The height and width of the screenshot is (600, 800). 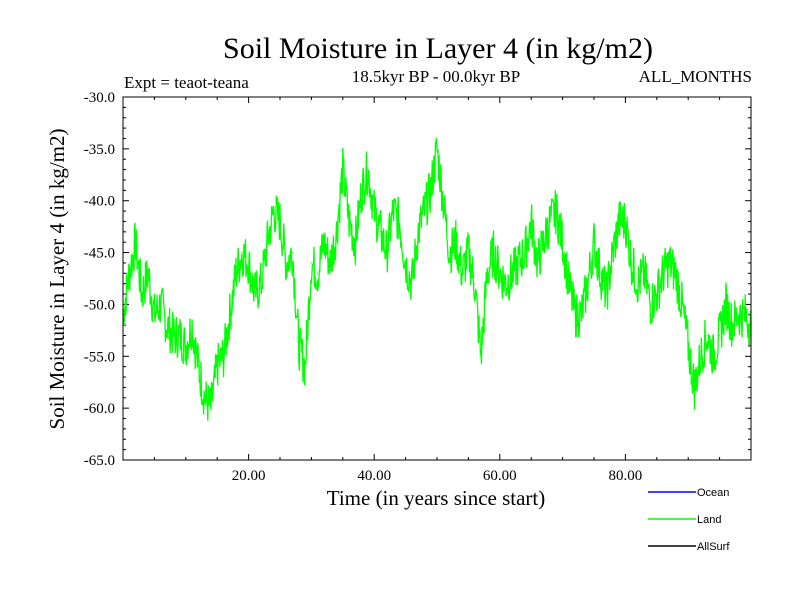 What do you see at coordinates (186, 82) in the screenshot?
I see `chart-subtitle-left: Expt = teaot-teana` at bounding box center [186, 82].